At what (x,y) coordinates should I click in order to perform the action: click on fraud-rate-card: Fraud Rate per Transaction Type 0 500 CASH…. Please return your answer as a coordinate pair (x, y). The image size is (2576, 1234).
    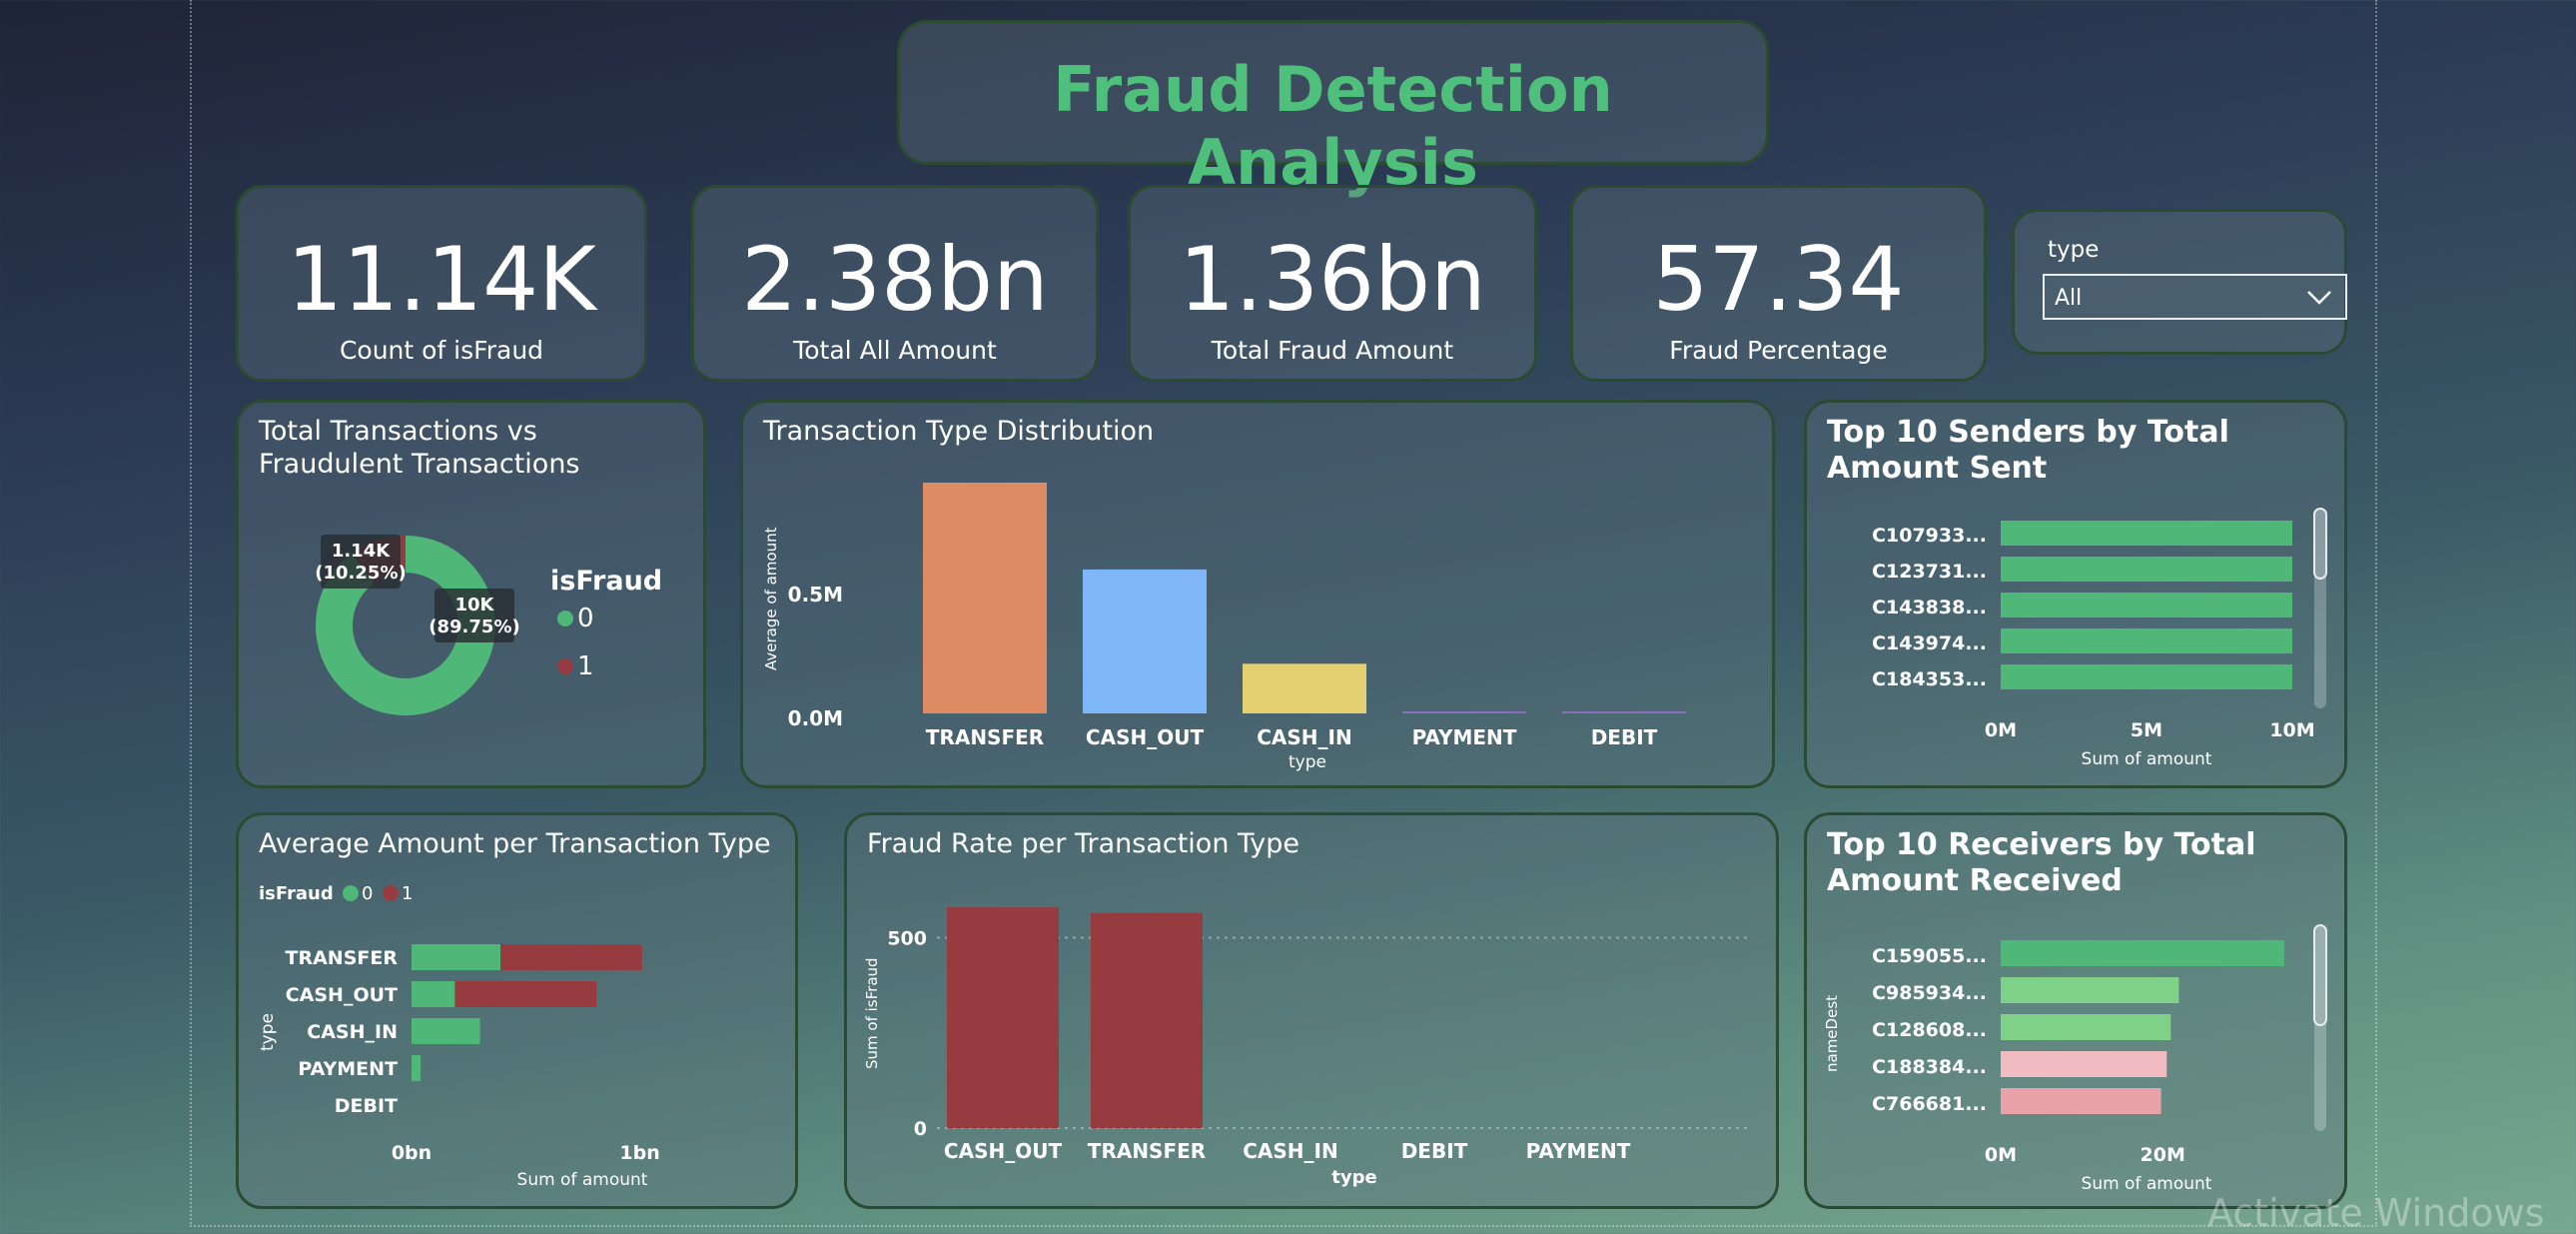
    Looking at the image, I should click on (1312, 1010).